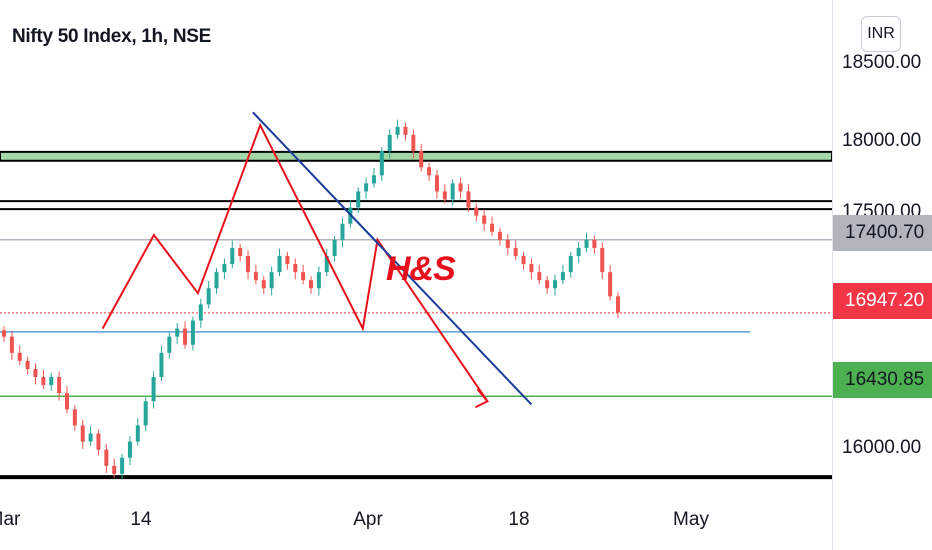 Image resolution: width=932 pixels, height=550 pixels. What do you see at coordinates (881, 34) in the screenshot?
I see `currency-button: INR` at bounding box center [881, 34].